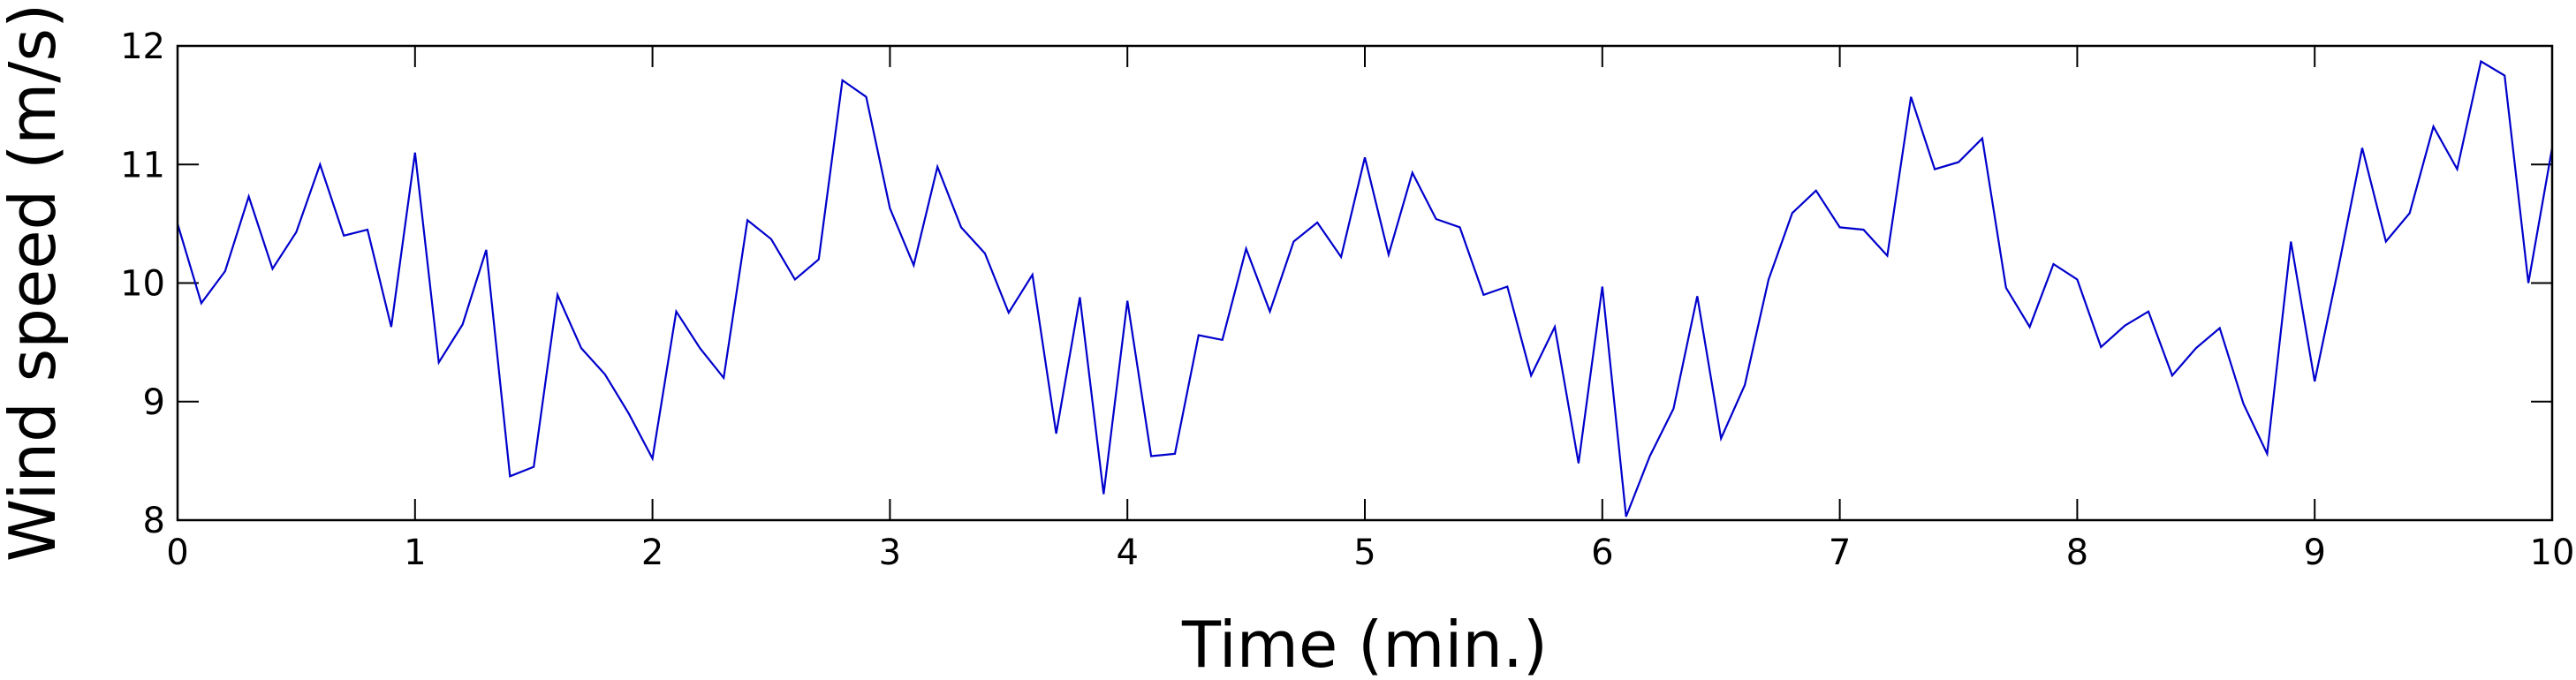 This screenshot has height=680, width=2576. I want to click on x-tick-label: 1, so click(415, 553).